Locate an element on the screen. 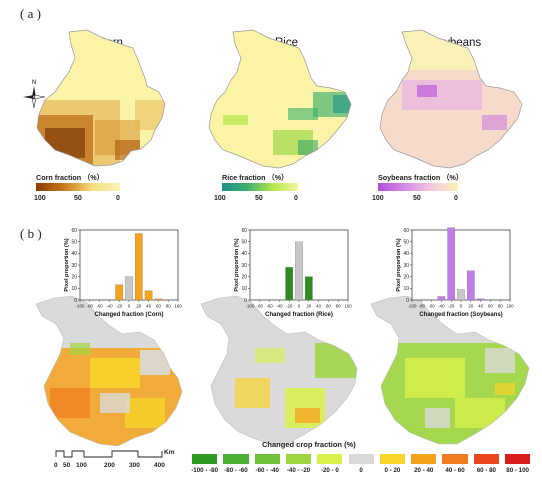 The image size is (542, 483). soybeans-colorbar-tick: 50 is located at coordinates (417, 198).